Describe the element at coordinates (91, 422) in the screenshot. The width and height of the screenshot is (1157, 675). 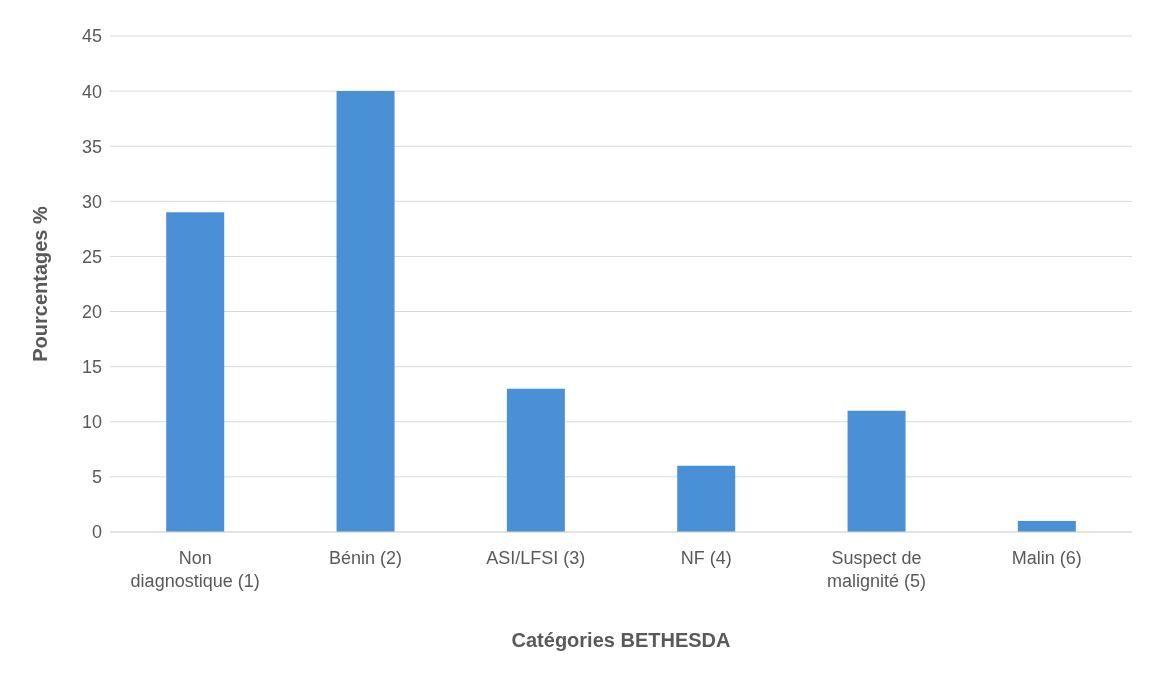
I see `y-tick-label: 10` at that location.